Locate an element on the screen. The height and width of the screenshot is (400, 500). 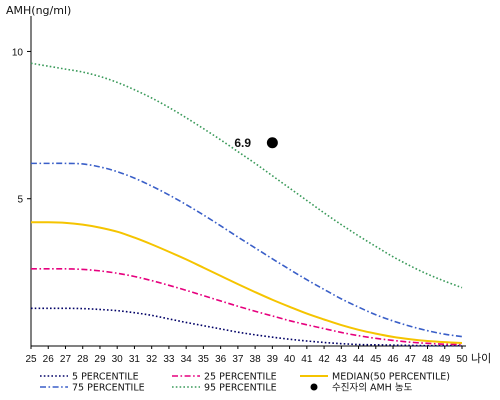
x-tick-label: 31 is located at coordinates (135, 359).